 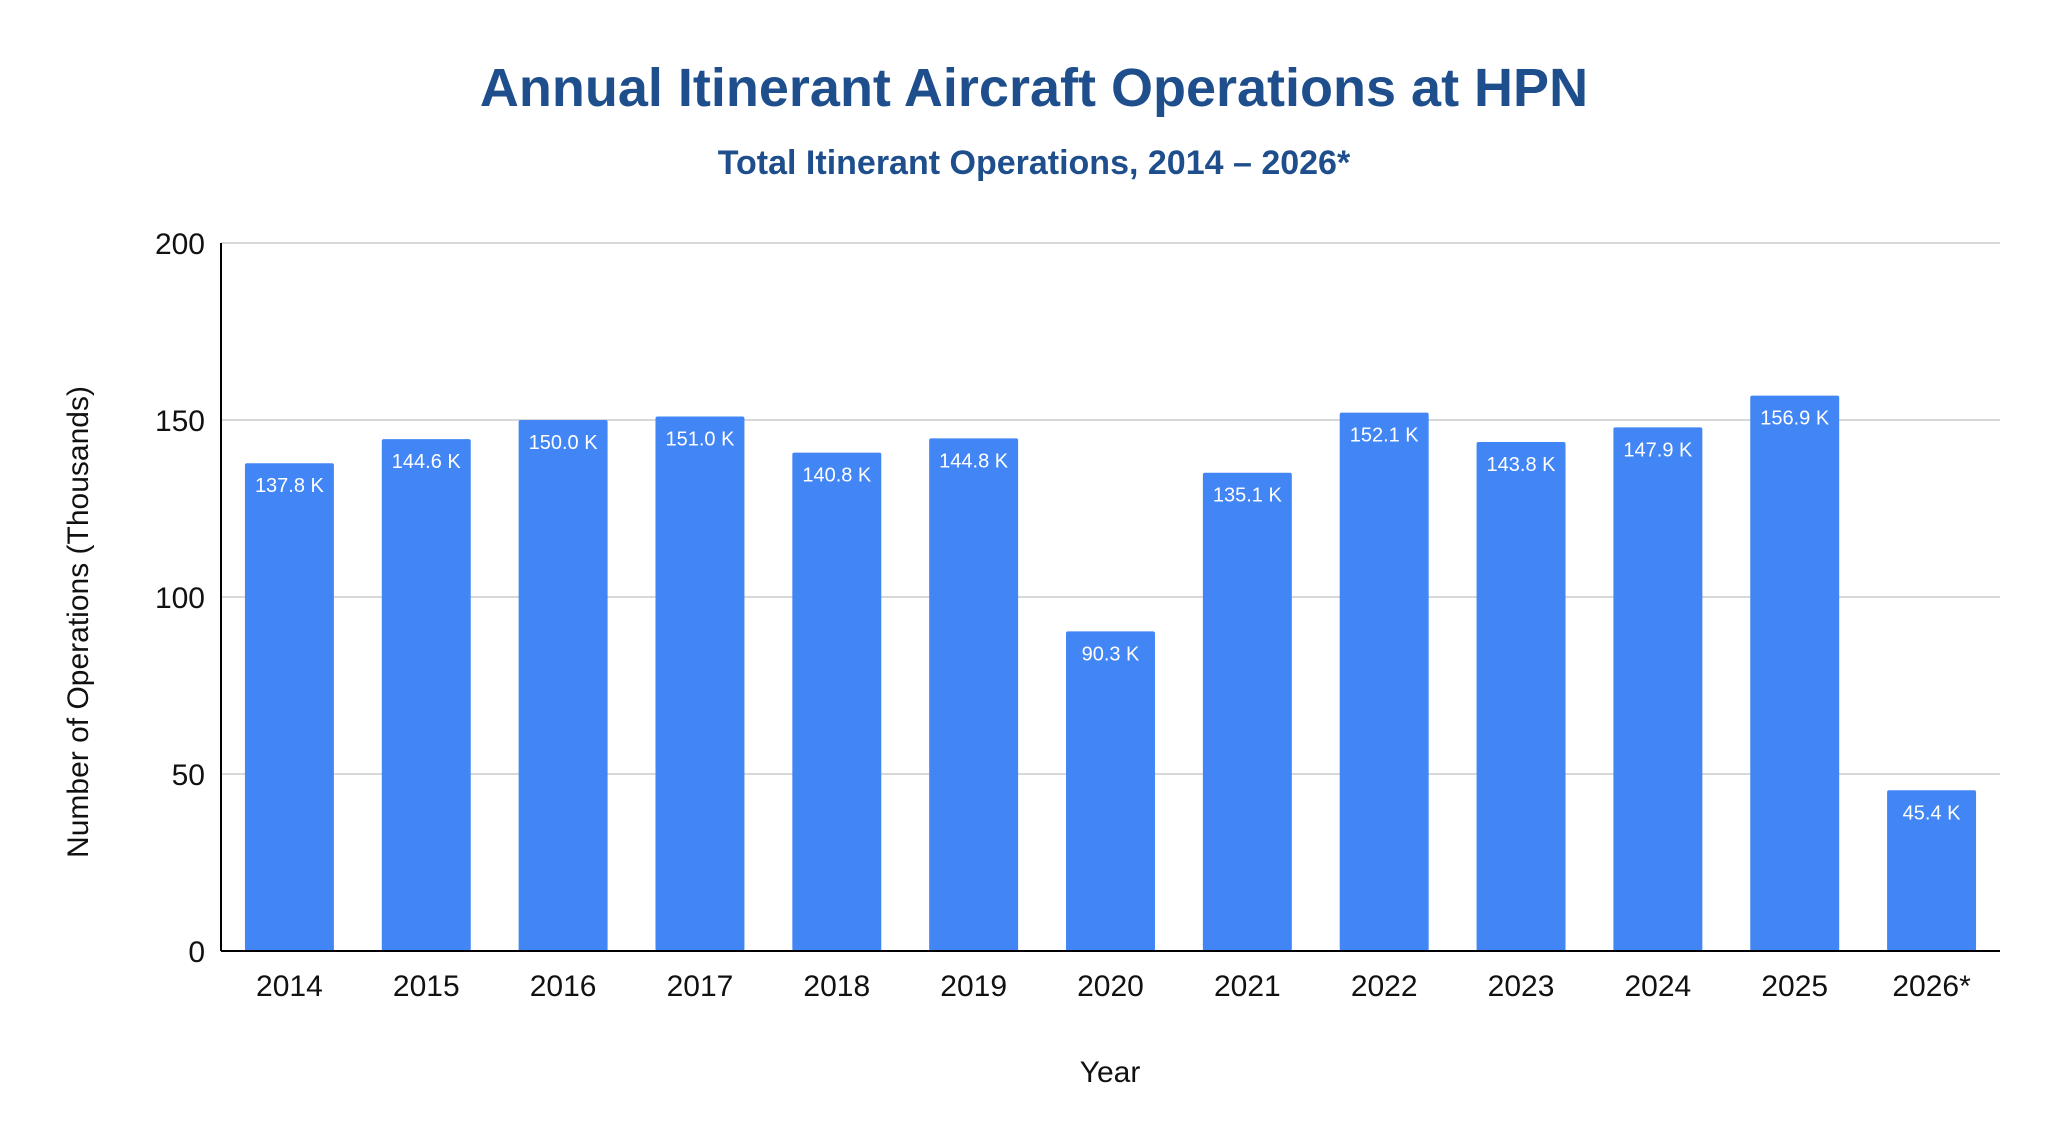 I want to click on x-tick-label: 2022, so click(x=1384, y=986).